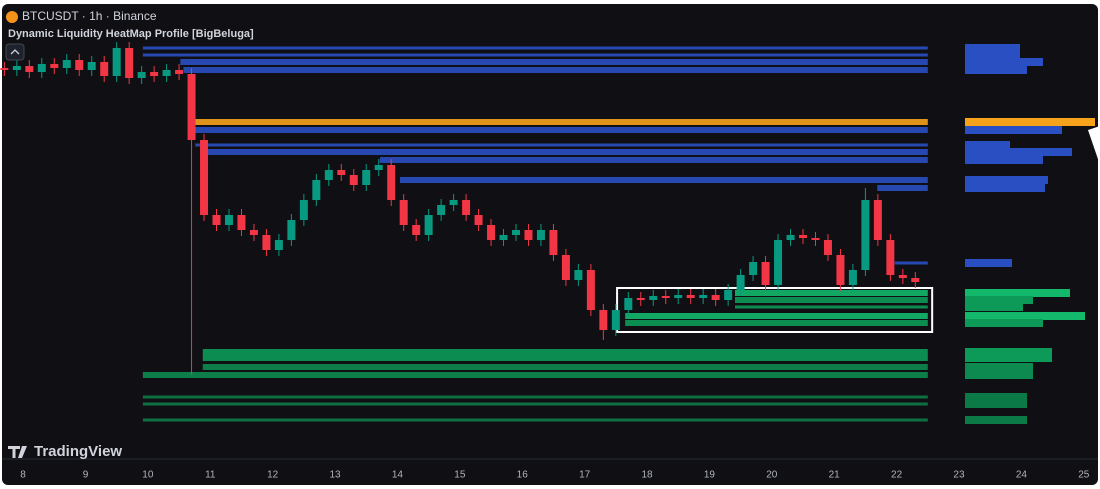 The width and height of the screenshot is (1100, 489). I want to click on x-tick-label: 23, so click(959, 475).